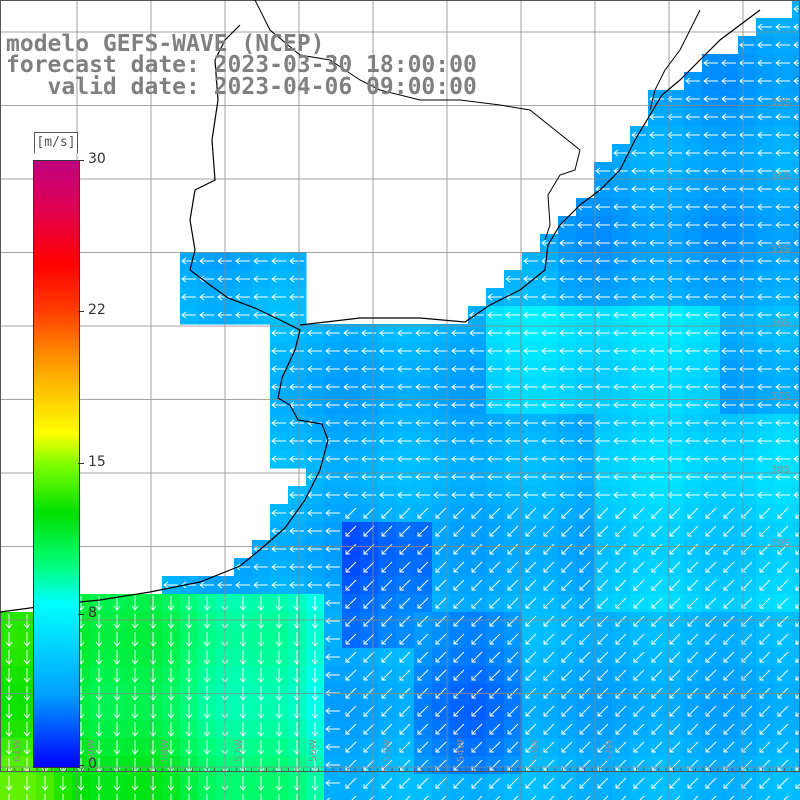 The height and width of the screenshot is (800, 800). Describe the element at coordinates (97, 462) in the screenshot. I see `colorbar-tick-15: 15` at that location.